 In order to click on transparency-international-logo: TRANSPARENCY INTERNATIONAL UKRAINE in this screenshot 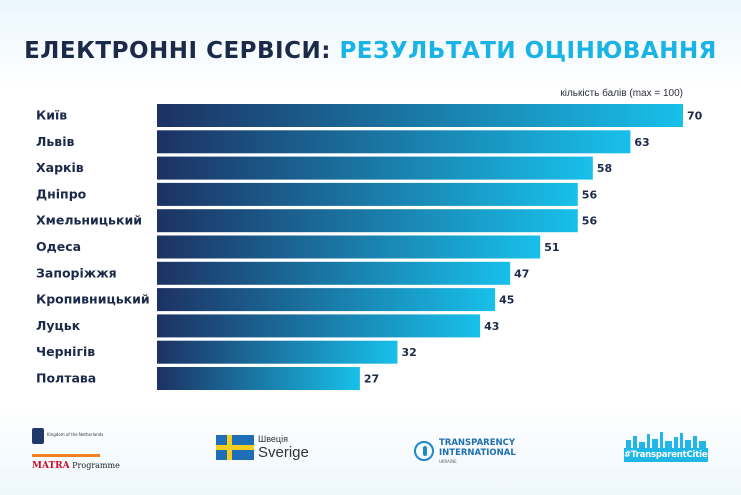, I will do `click(469, 453)`.